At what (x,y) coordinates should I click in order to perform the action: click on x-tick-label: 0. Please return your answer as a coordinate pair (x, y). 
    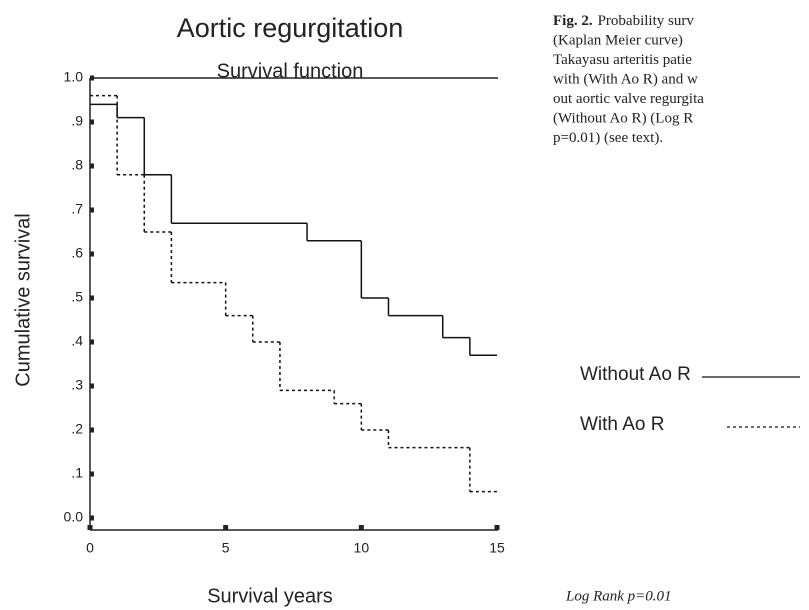
    Looking at the image, I should click on (90, 548).